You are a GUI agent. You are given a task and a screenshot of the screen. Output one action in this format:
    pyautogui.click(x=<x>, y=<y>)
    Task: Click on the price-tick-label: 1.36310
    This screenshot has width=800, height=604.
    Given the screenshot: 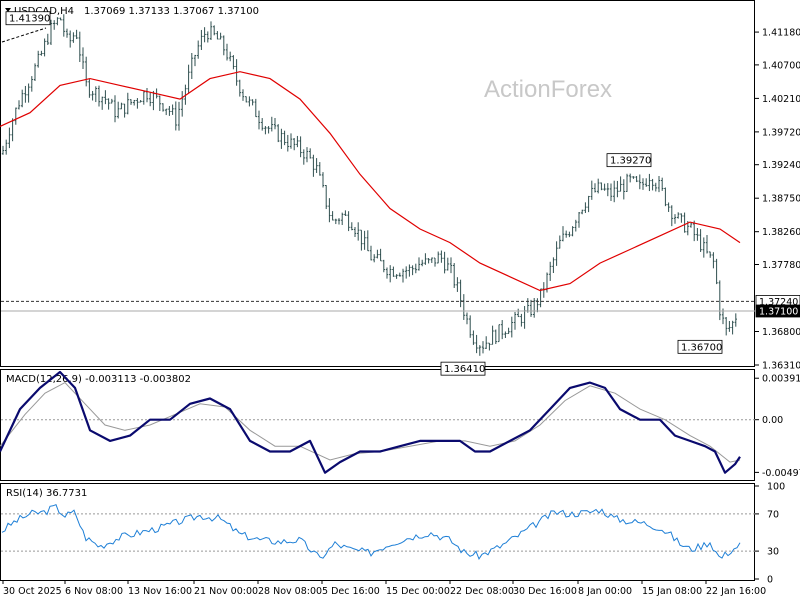 What is the action you would take?
    pyautogui.click(x=781, y=366)
    